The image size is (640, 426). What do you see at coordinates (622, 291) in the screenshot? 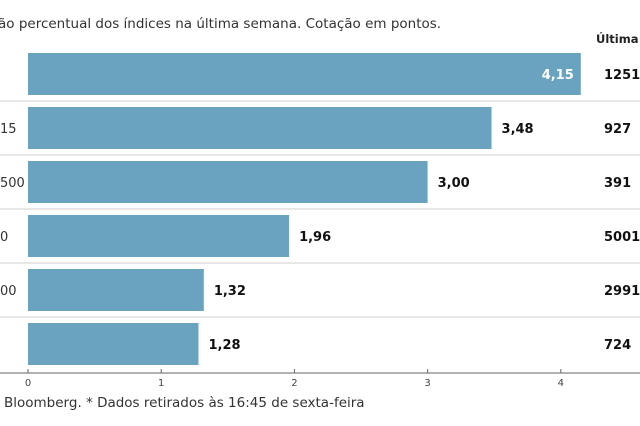
I see `last-quote-value: 2991` at bounding box center [622, 291].